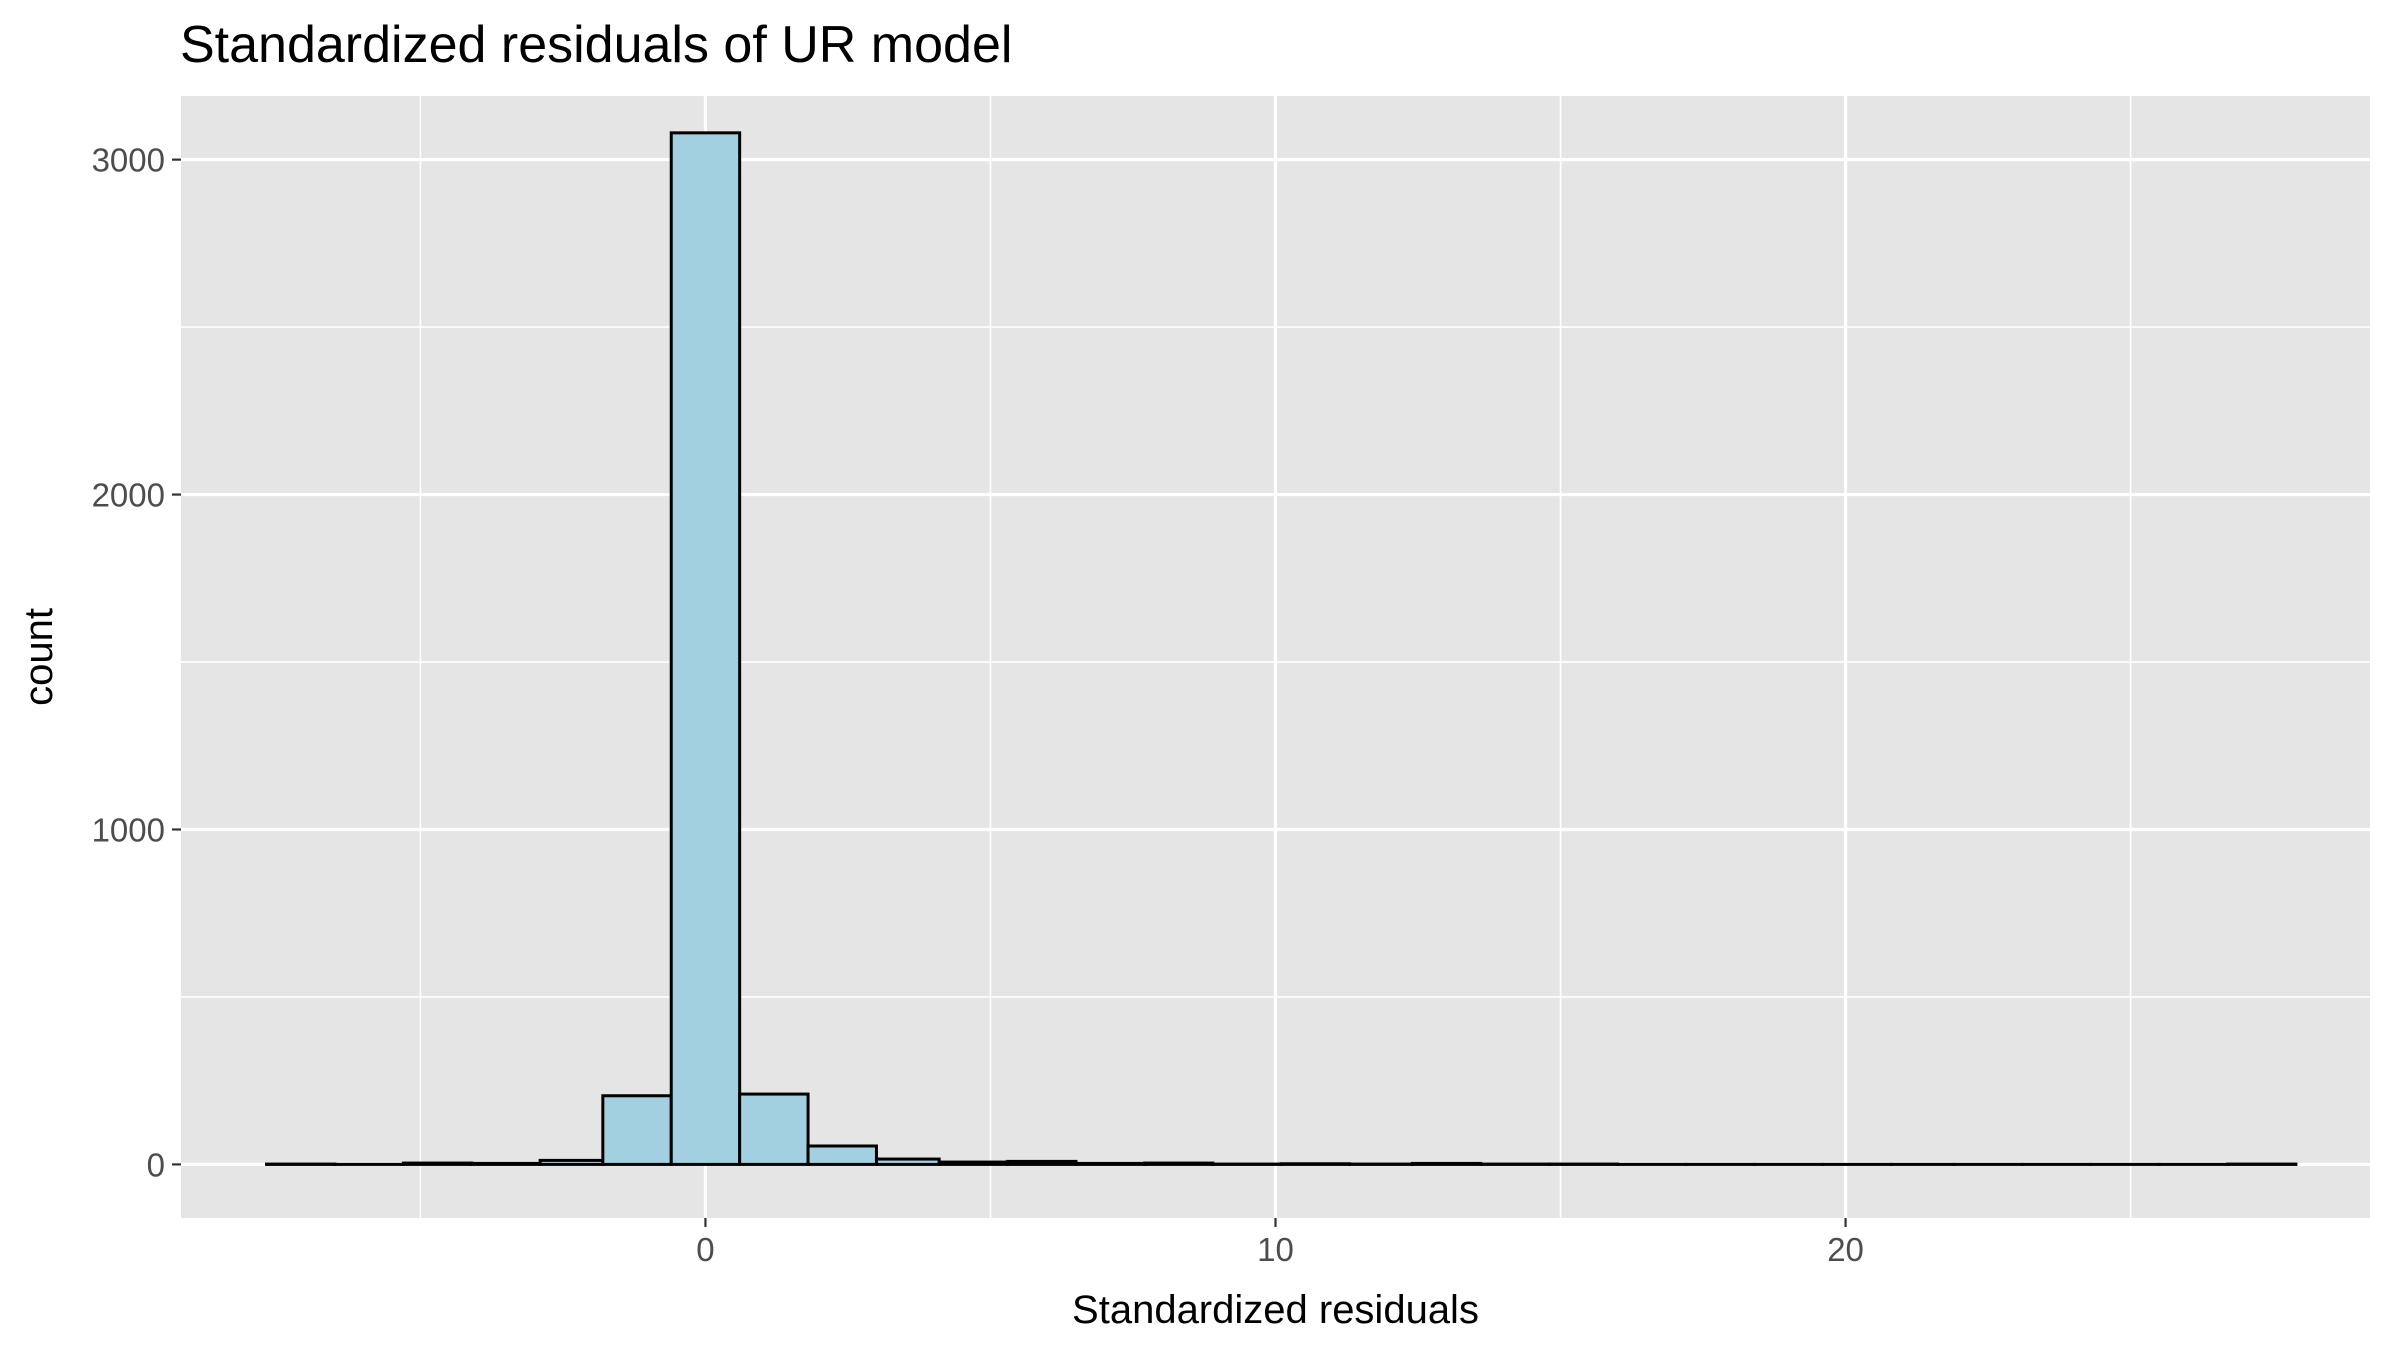  I want to click on x-tick-label: 0, so click(705, 1249).